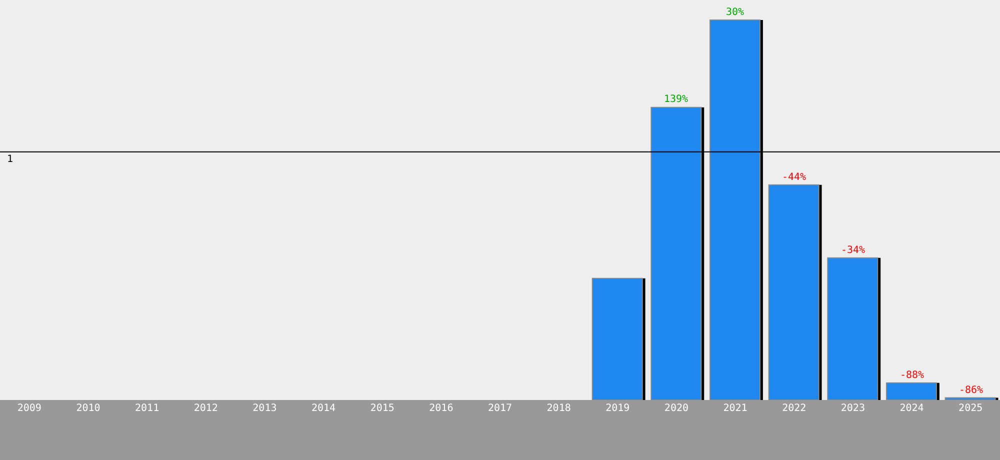 The width and height of the screenshot is (1000, 460). I want to click on x-tick-label: 2009, so click(29, 408).